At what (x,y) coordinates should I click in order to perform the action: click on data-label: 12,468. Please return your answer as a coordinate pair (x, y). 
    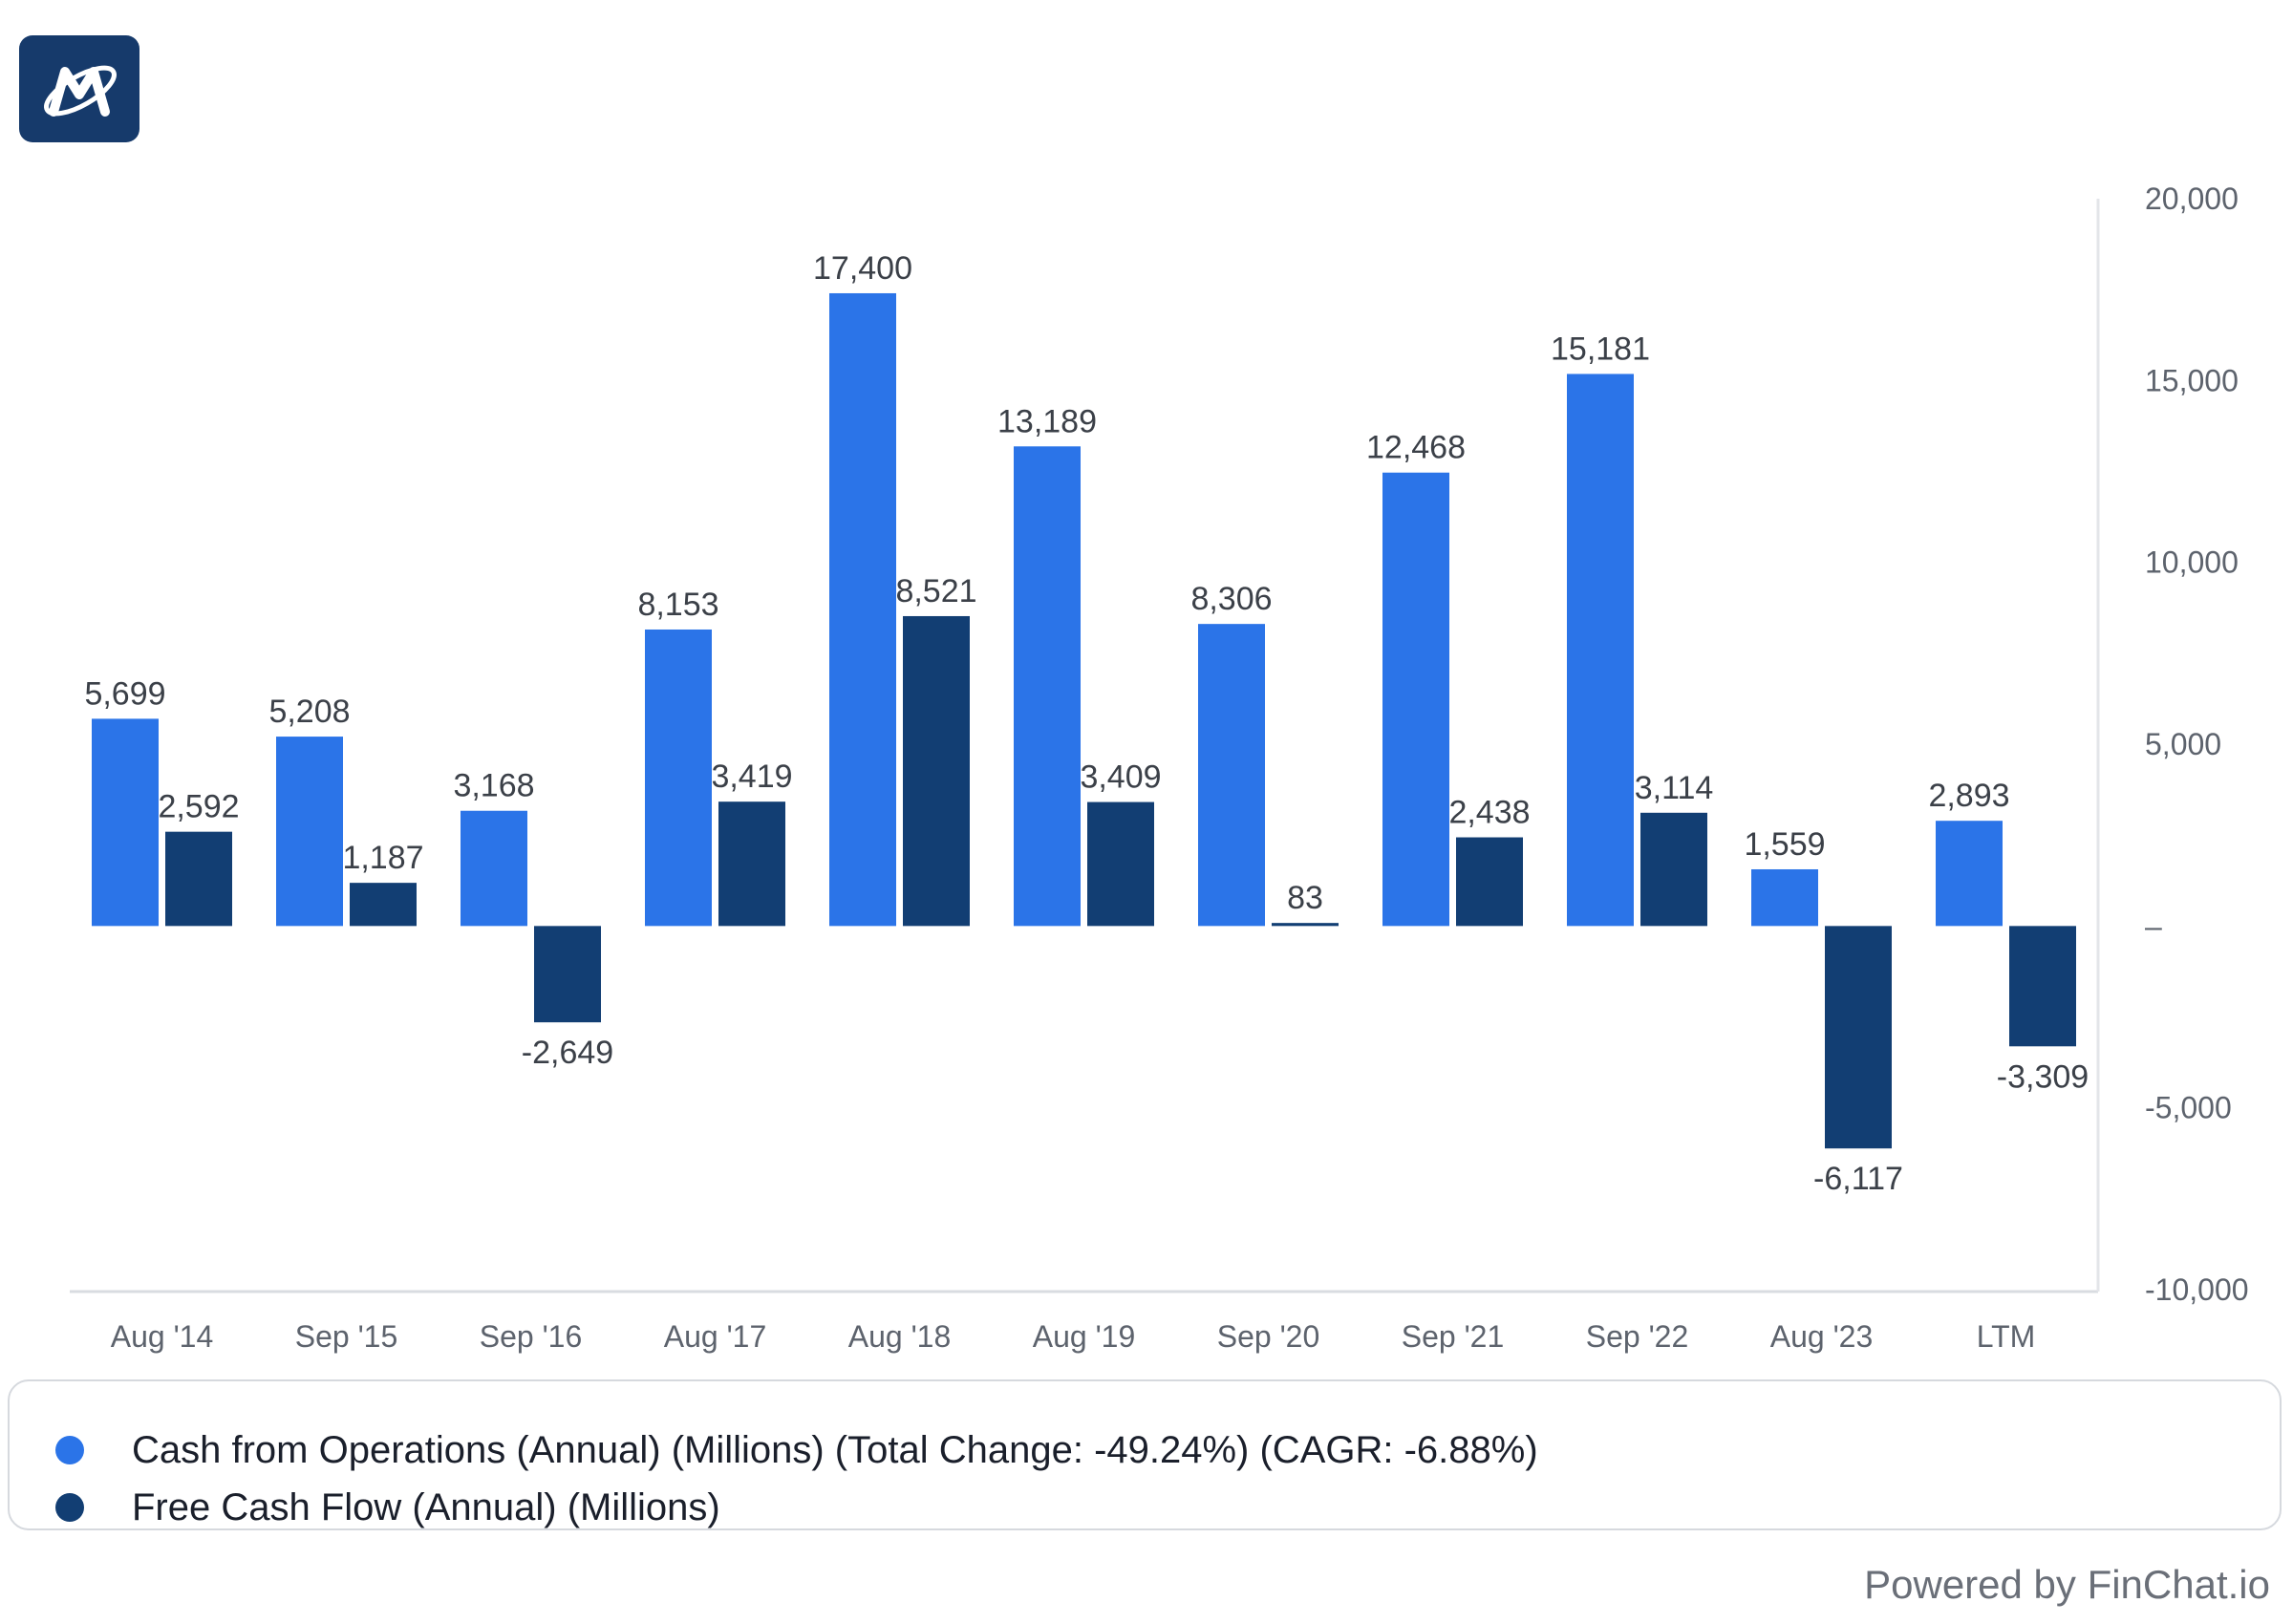
    Looking at the image, I should click on (1416, 448).